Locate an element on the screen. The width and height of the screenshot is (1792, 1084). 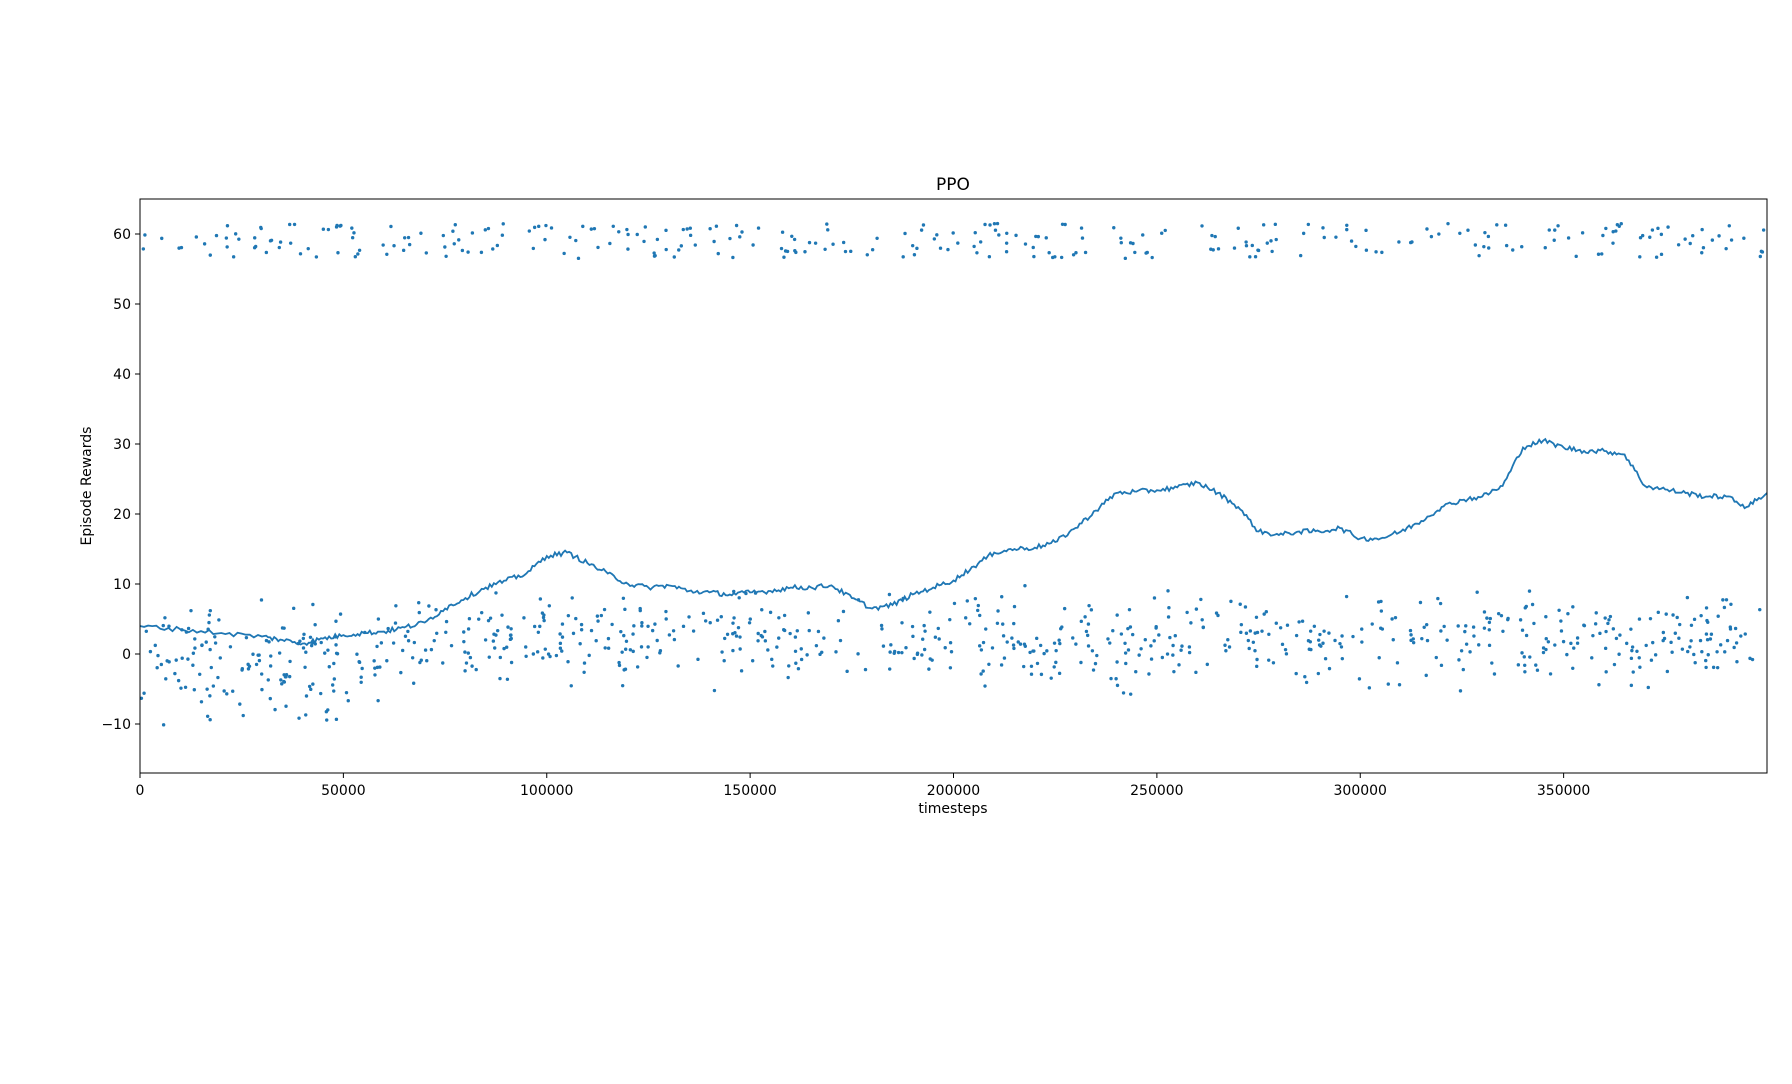
x-tick-label: 50000 is located at coordinates (343, 791).